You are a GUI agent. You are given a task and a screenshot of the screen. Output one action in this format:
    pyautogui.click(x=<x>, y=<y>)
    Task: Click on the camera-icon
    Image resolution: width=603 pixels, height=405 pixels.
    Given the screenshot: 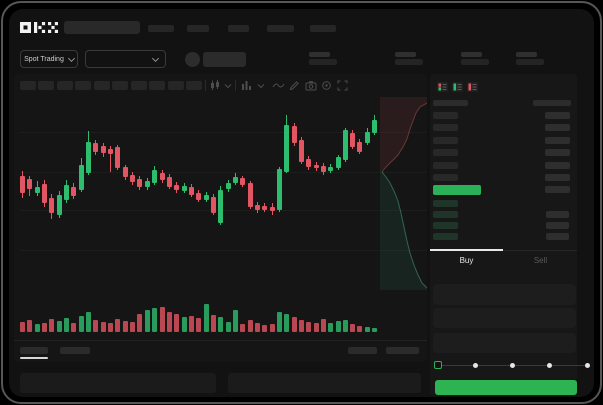 What is the action you would take?
    pyautogui.click(x=311, y=85)
    